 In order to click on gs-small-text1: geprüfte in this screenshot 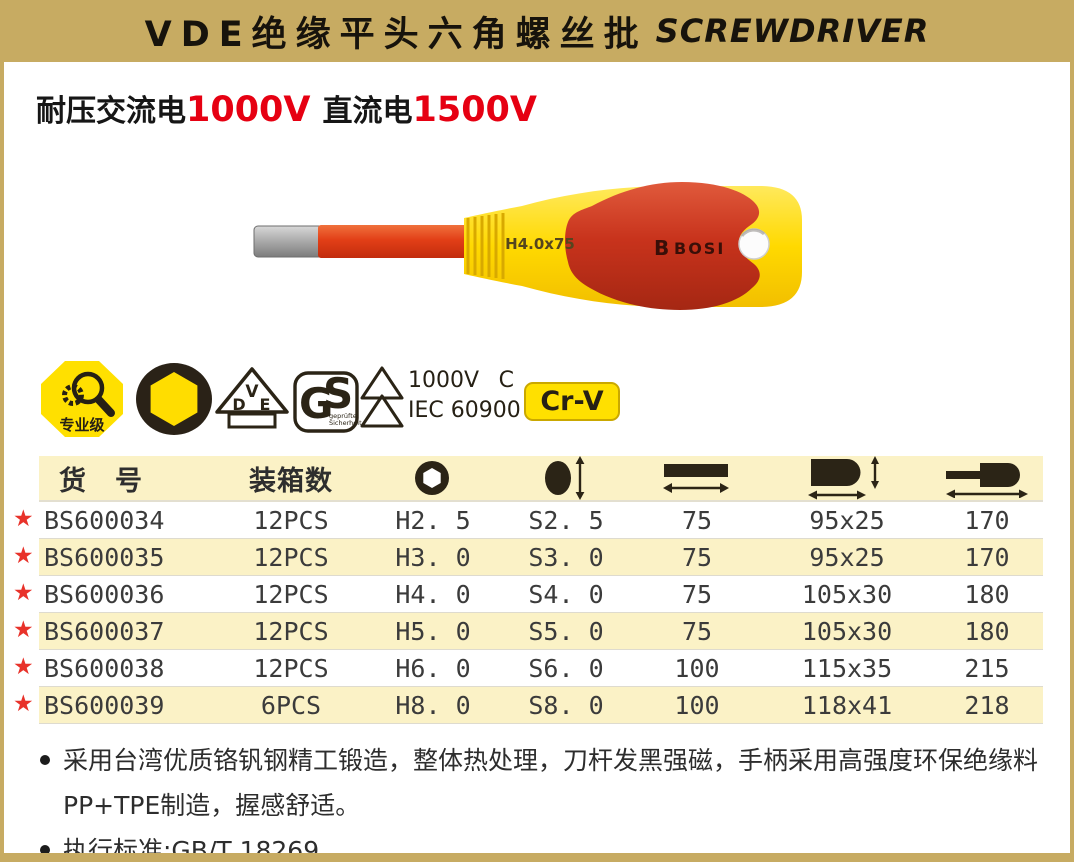, I will do `click(343, 416)`.